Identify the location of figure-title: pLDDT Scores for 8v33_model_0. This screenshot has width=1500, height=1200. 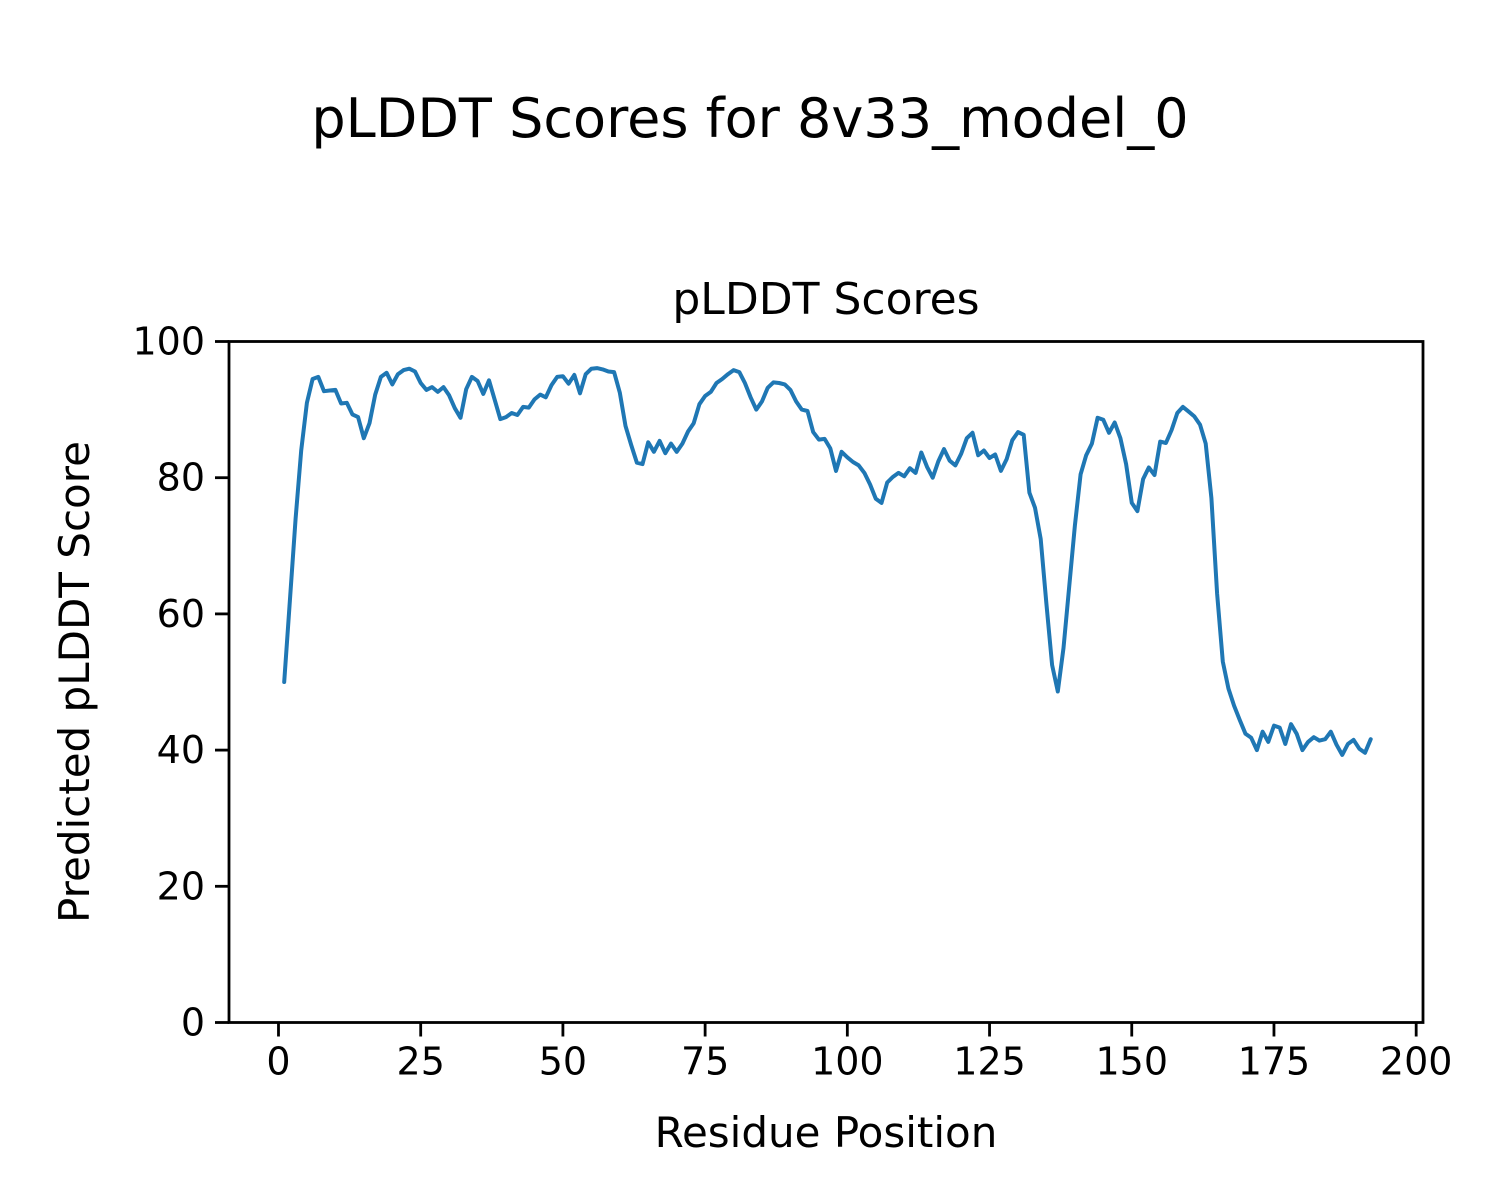
(750, 118).